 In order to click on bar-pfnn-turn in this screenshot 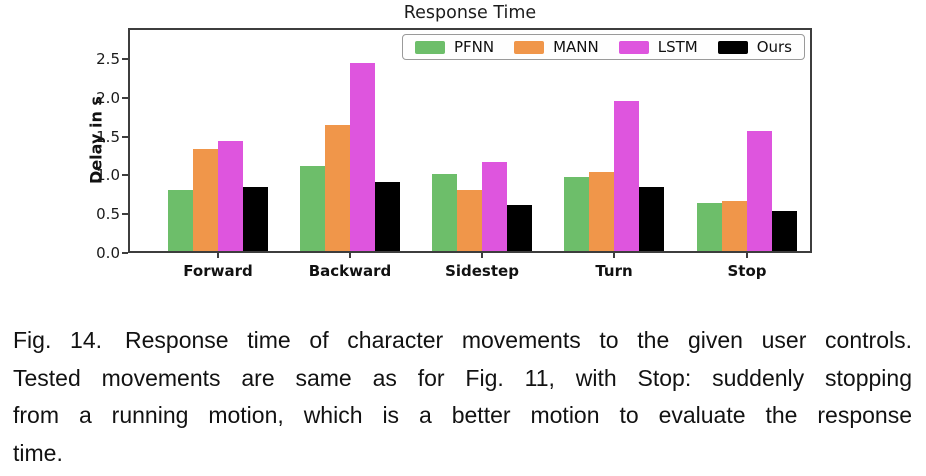, I will do `click(576, 214)`.